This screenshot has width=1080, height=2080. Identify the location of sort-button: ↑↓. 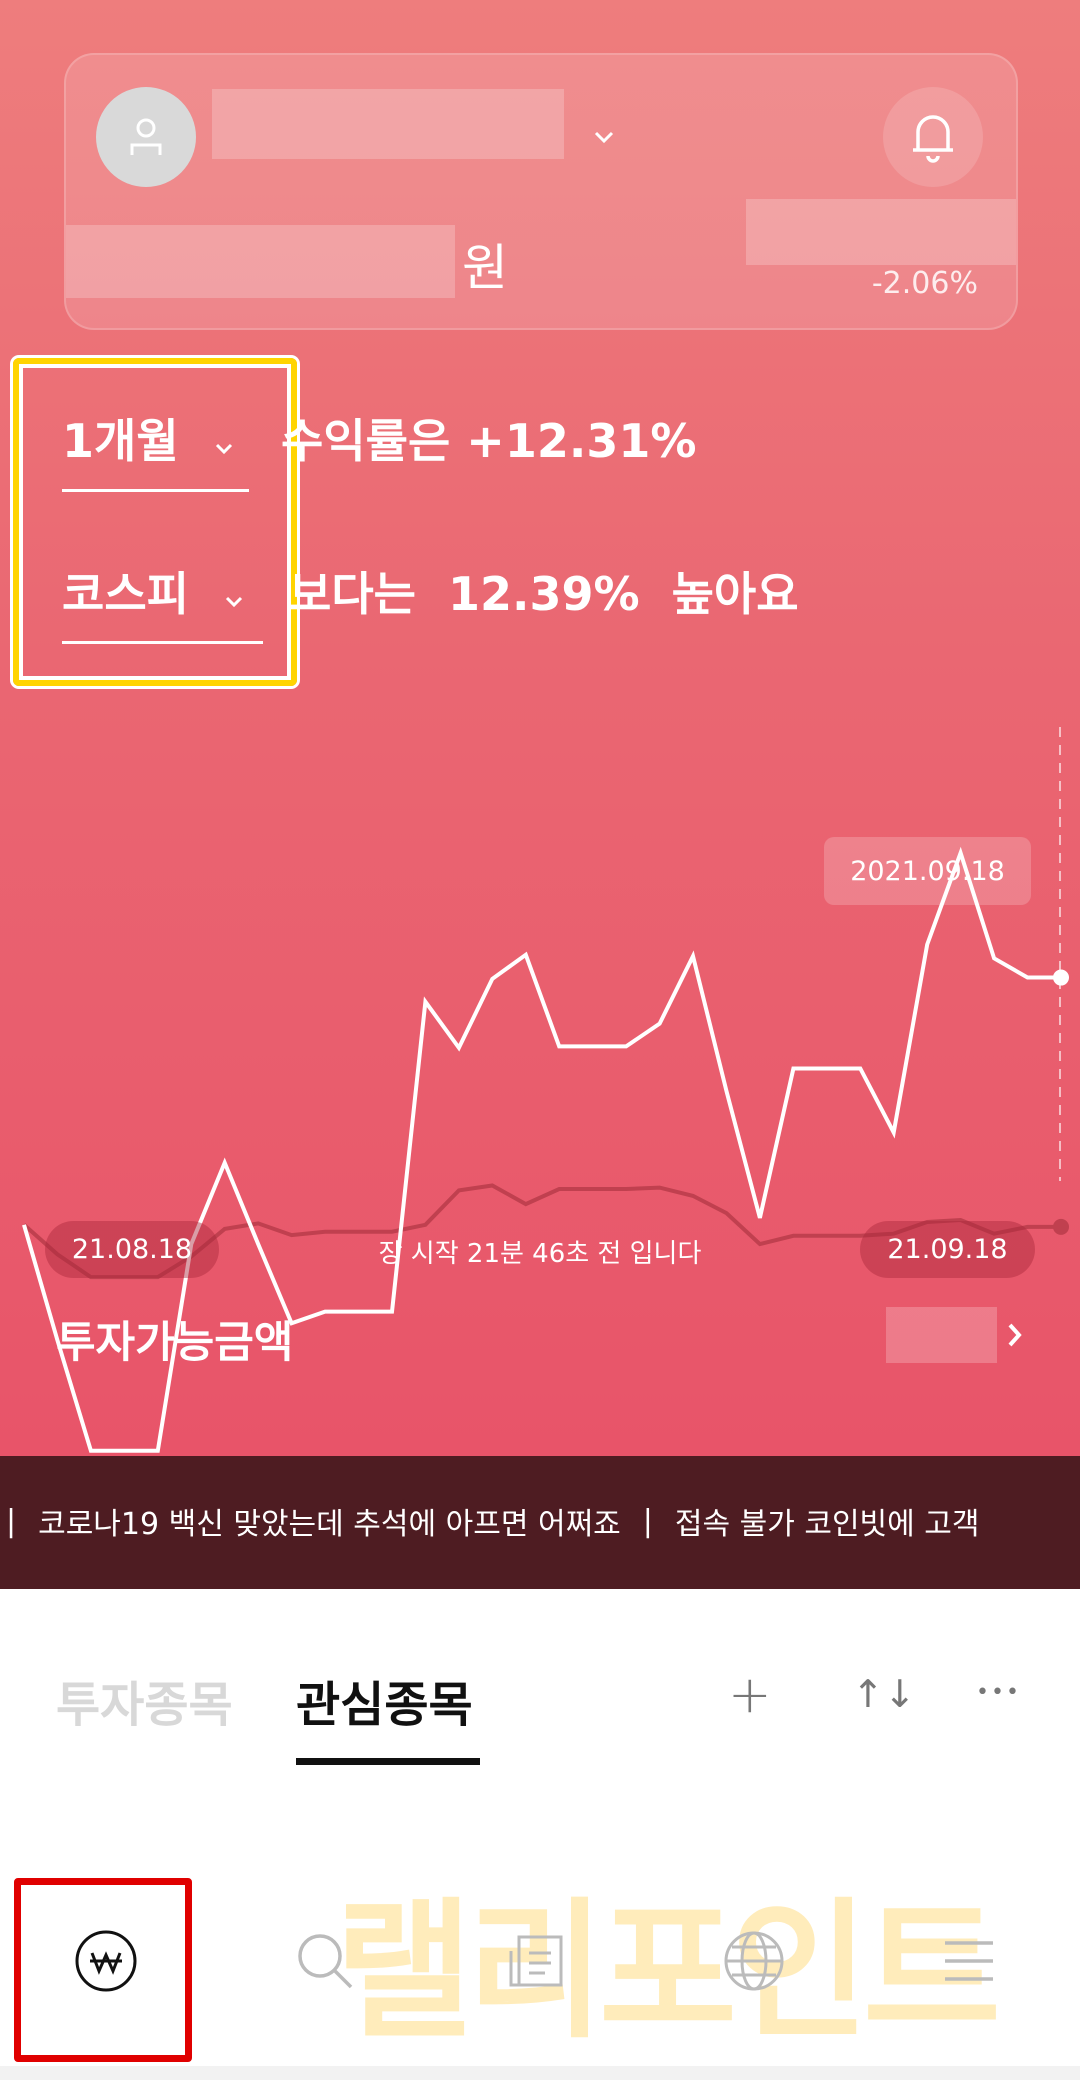
(884, 1694).